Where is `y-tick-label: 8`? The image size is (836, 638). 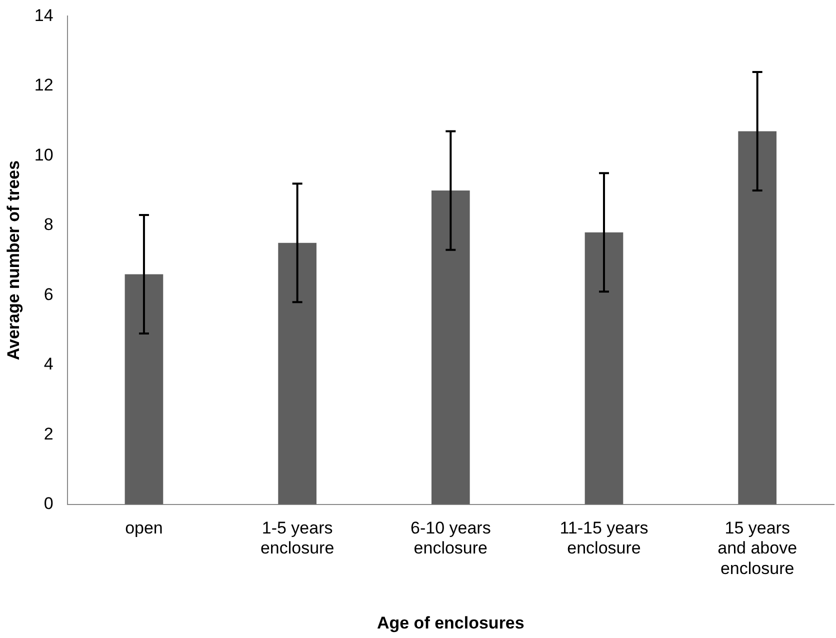 y-tick-label: 8 is located at coordinates (49, 224).